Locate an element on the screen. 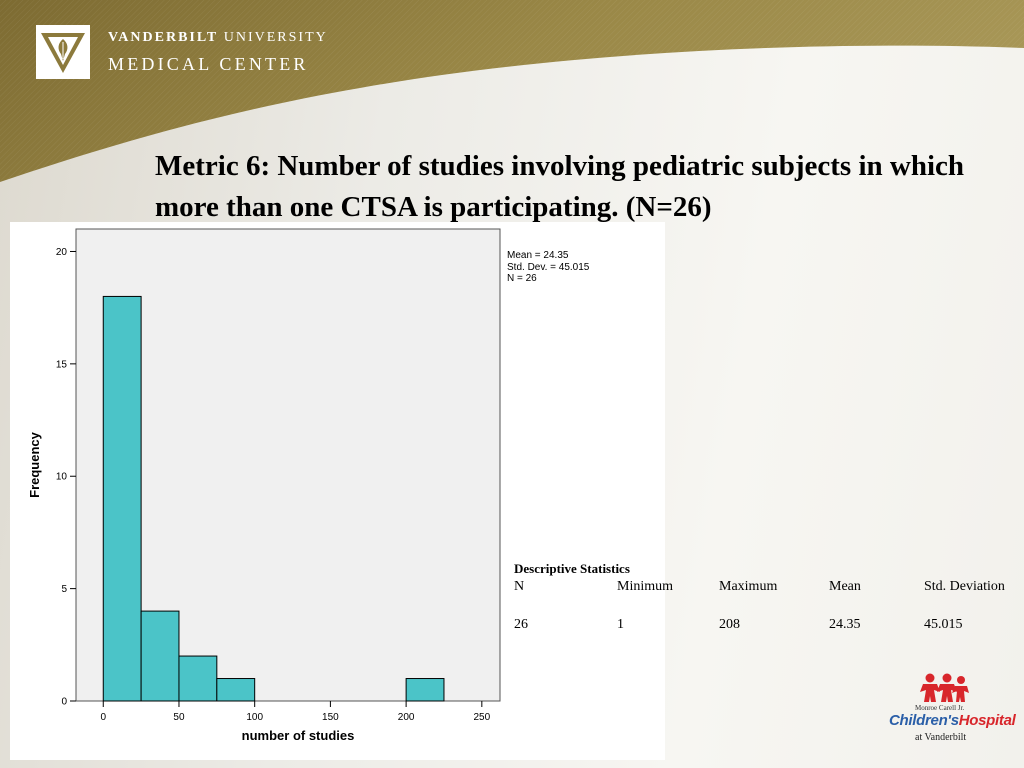 The width and height of the screenshot is (1024, 768). y-tick-label: 15 is located at coordinates (62, 364).